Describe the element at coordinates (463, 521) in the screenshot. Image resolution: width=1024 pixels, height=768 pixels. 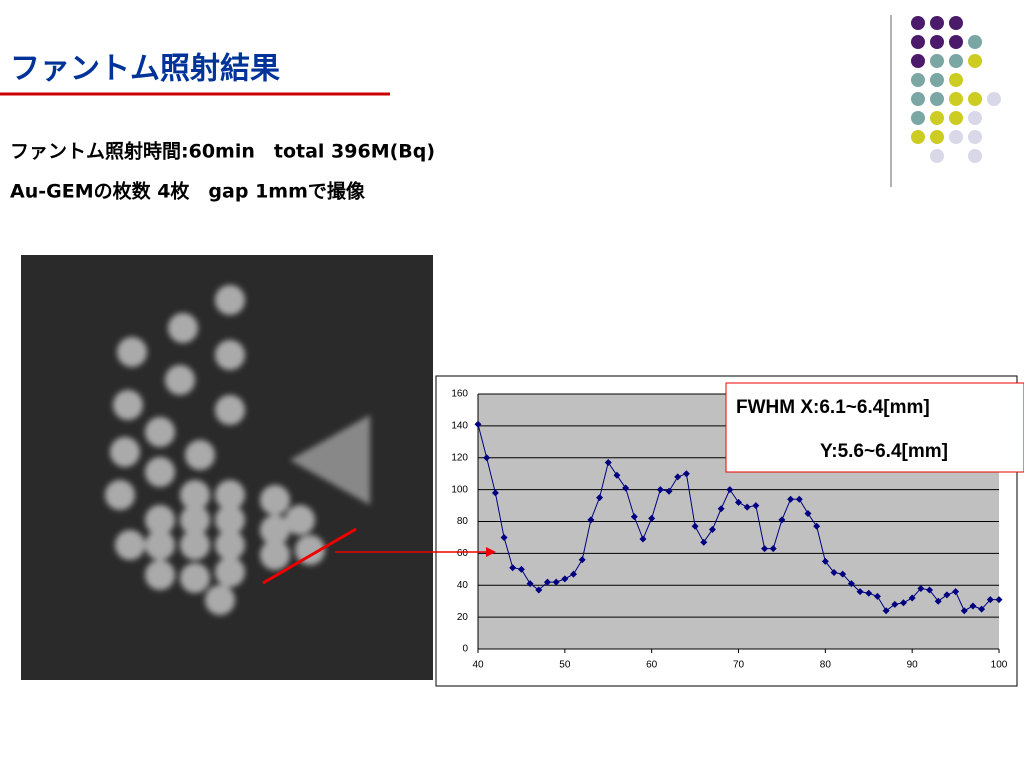
I see `y-tick-label: 80` at that location.